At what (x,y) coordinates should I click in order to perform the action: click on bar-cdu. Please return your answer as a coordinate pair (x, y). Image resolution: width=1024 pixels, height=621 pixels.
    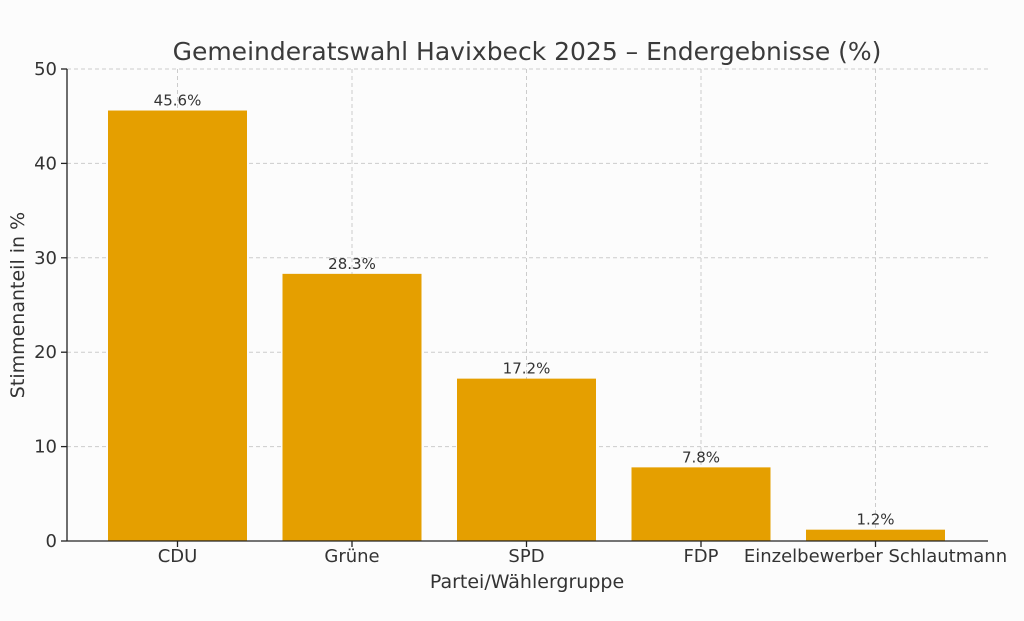
    Looking at the image, I should click on (177, 325).